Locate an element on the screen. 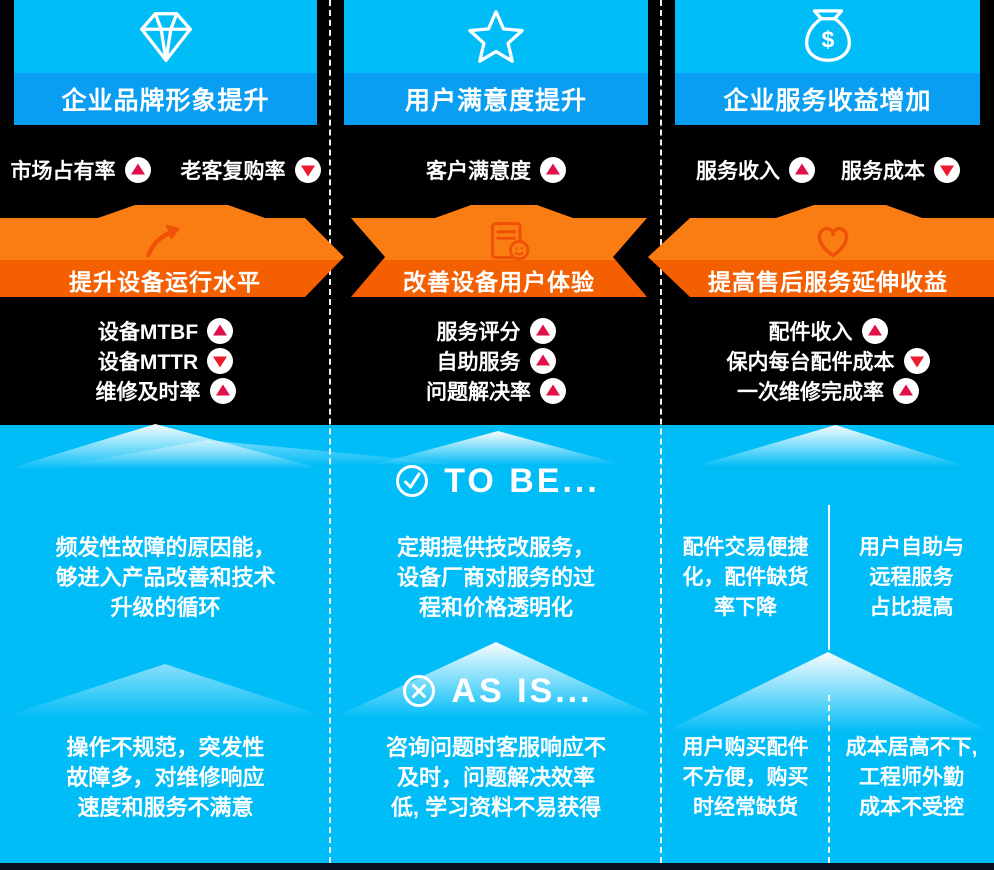 Image resolution: width=994 pixels, height=870 pixels. column3-sub-divider-asis is located at coordinates (829, 779).